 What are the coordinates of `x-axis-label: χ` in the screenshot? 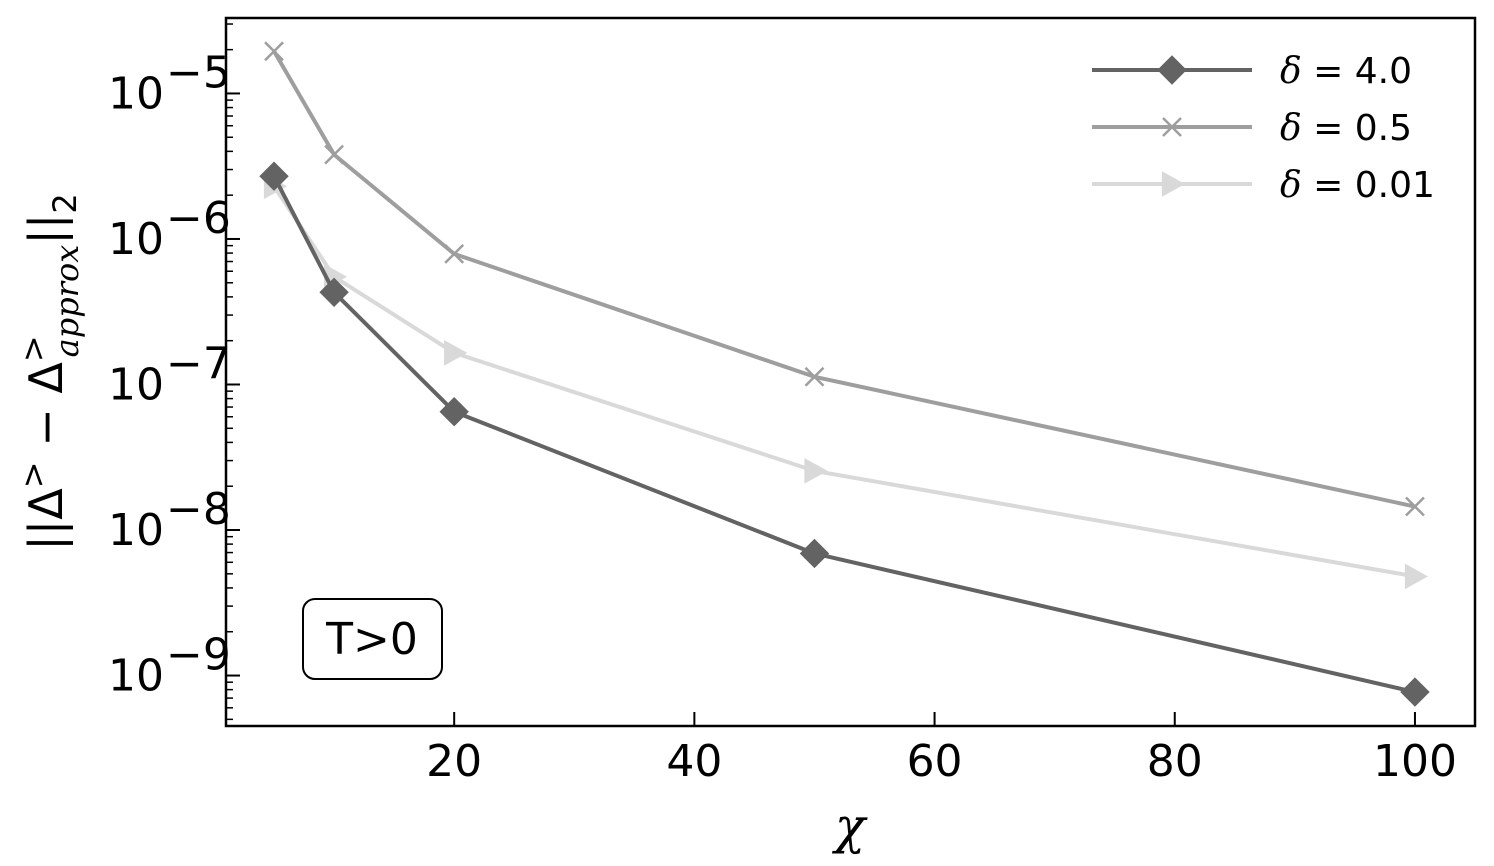 It's located at (850, 826).